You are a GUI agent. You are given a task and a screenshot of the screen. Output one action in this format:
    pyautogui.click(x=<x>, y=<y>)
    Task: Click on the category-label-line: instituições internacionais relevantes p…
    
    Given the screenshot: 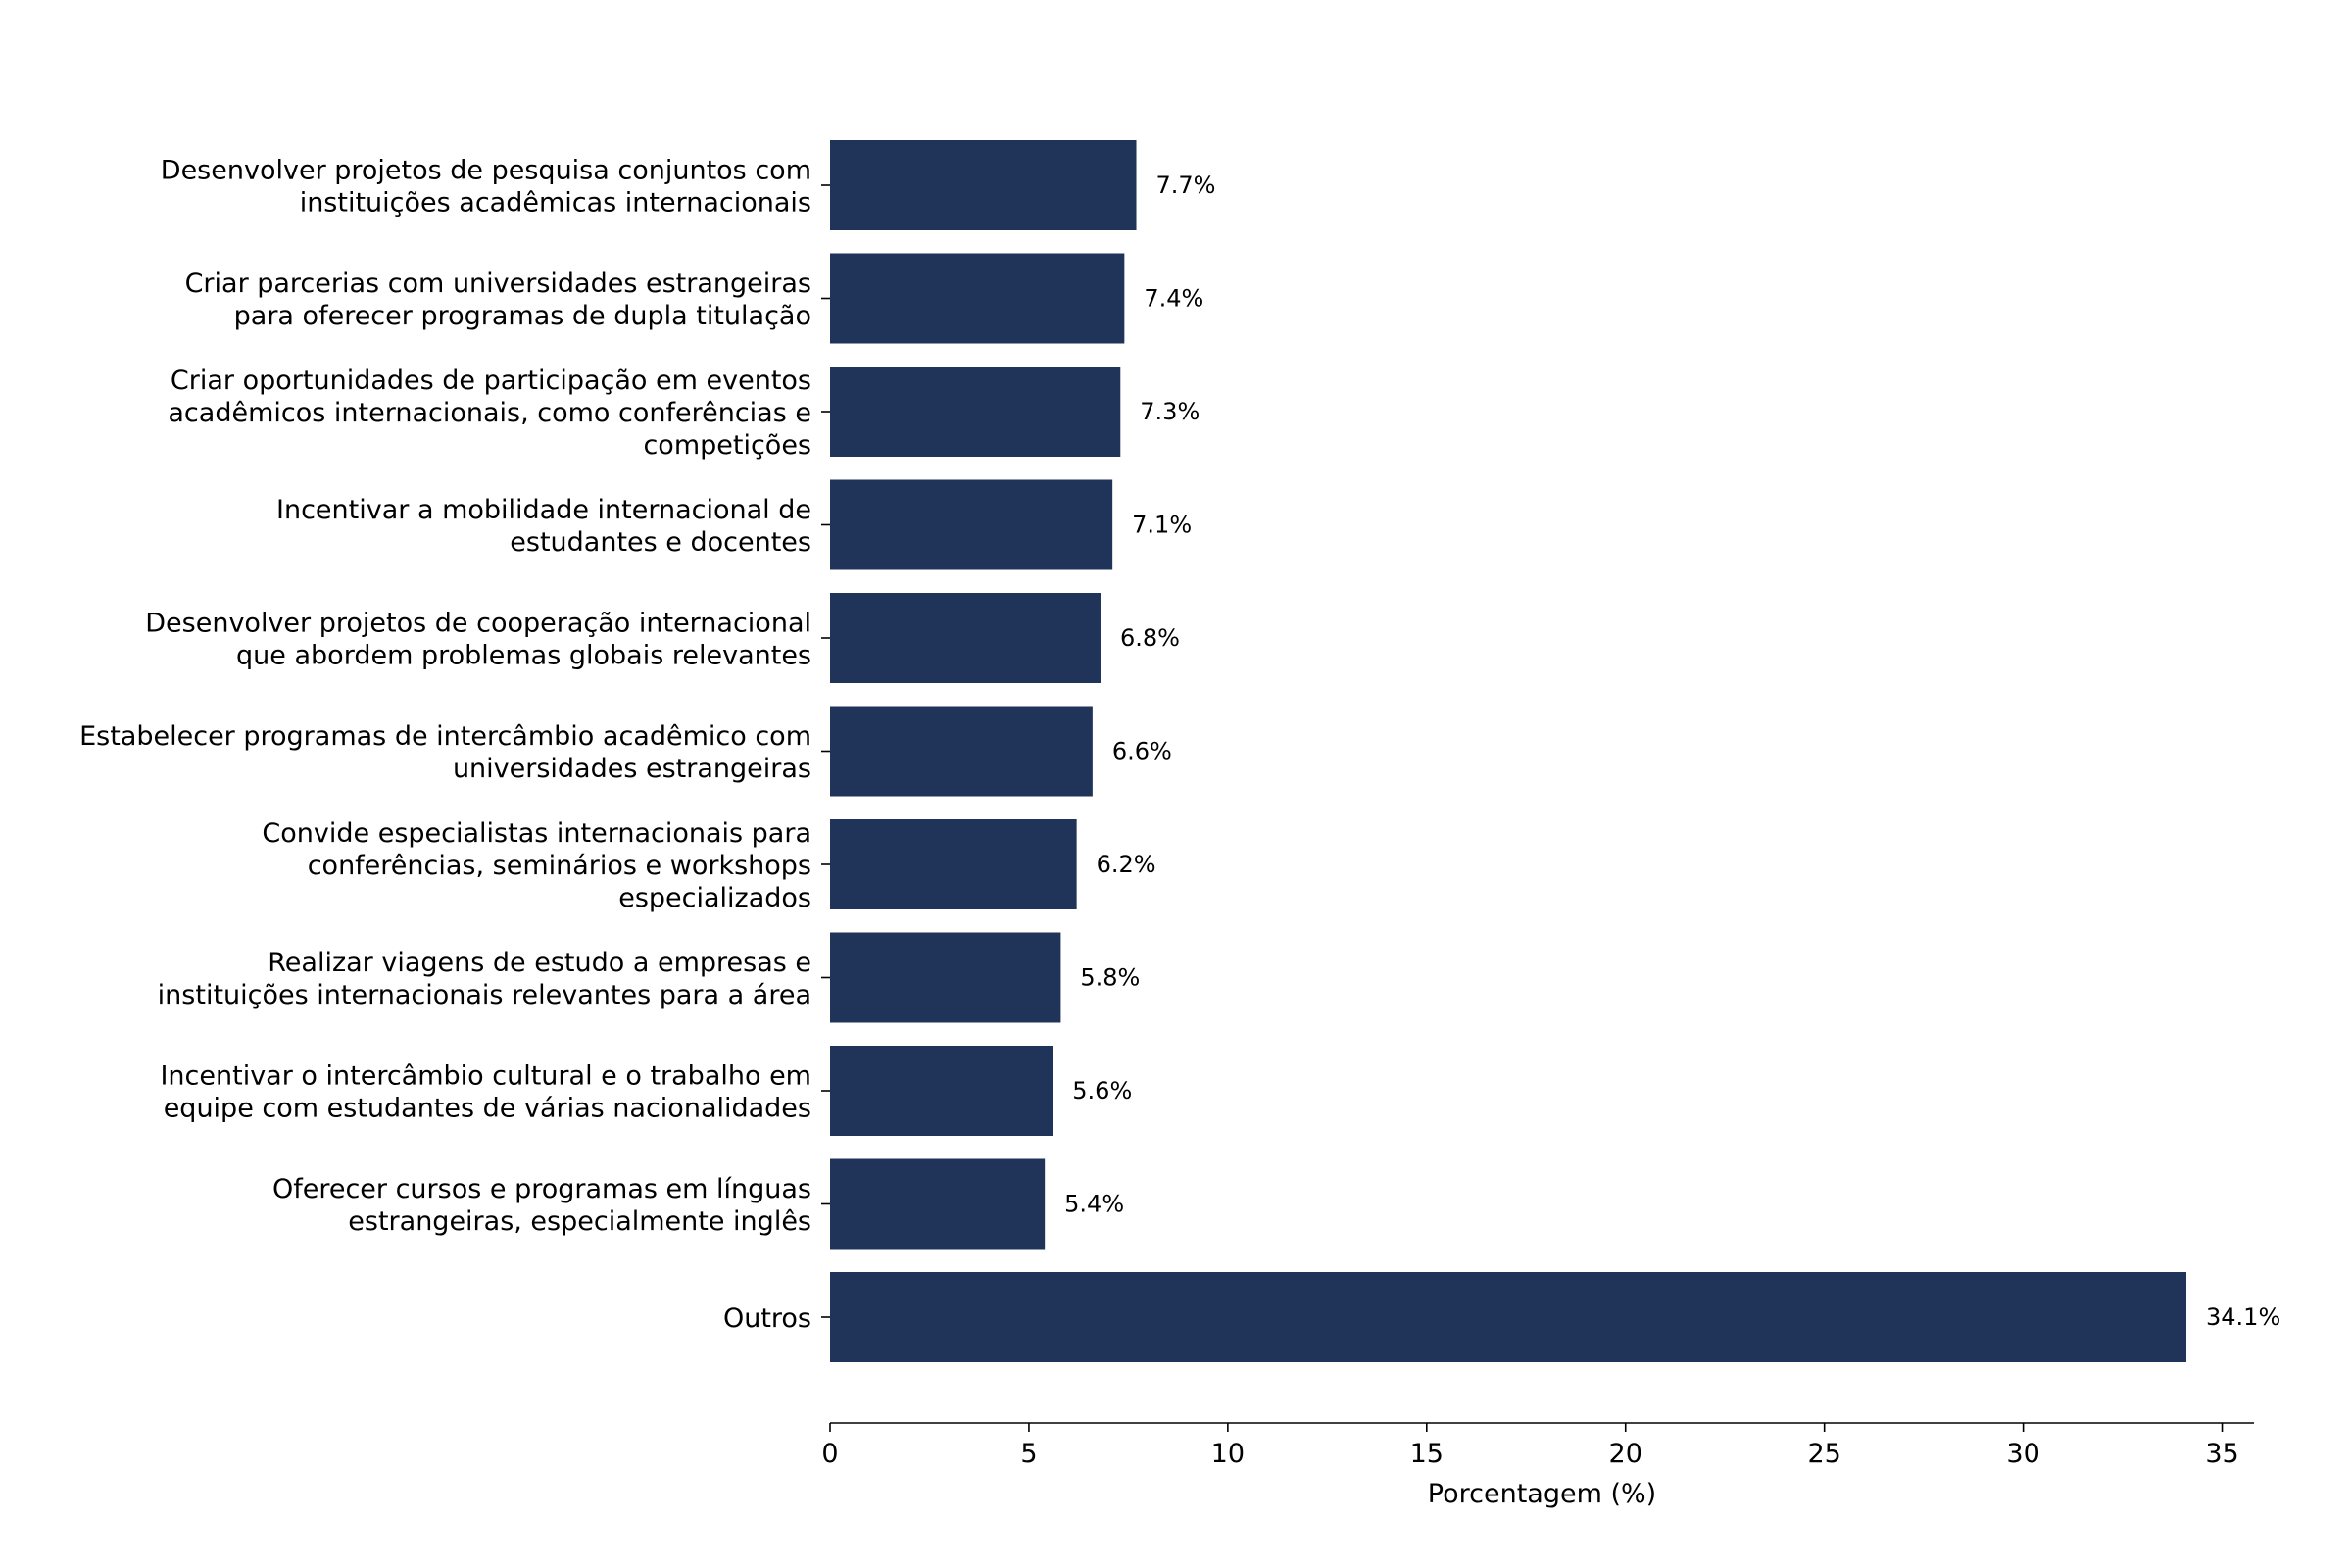 What is the action you would take?
    pyautogui.click(x=484, y=995)
    